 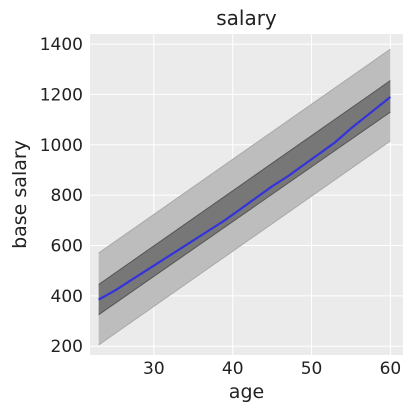 I want to click on x-tick-label: 40, so click(x=233, y=369).